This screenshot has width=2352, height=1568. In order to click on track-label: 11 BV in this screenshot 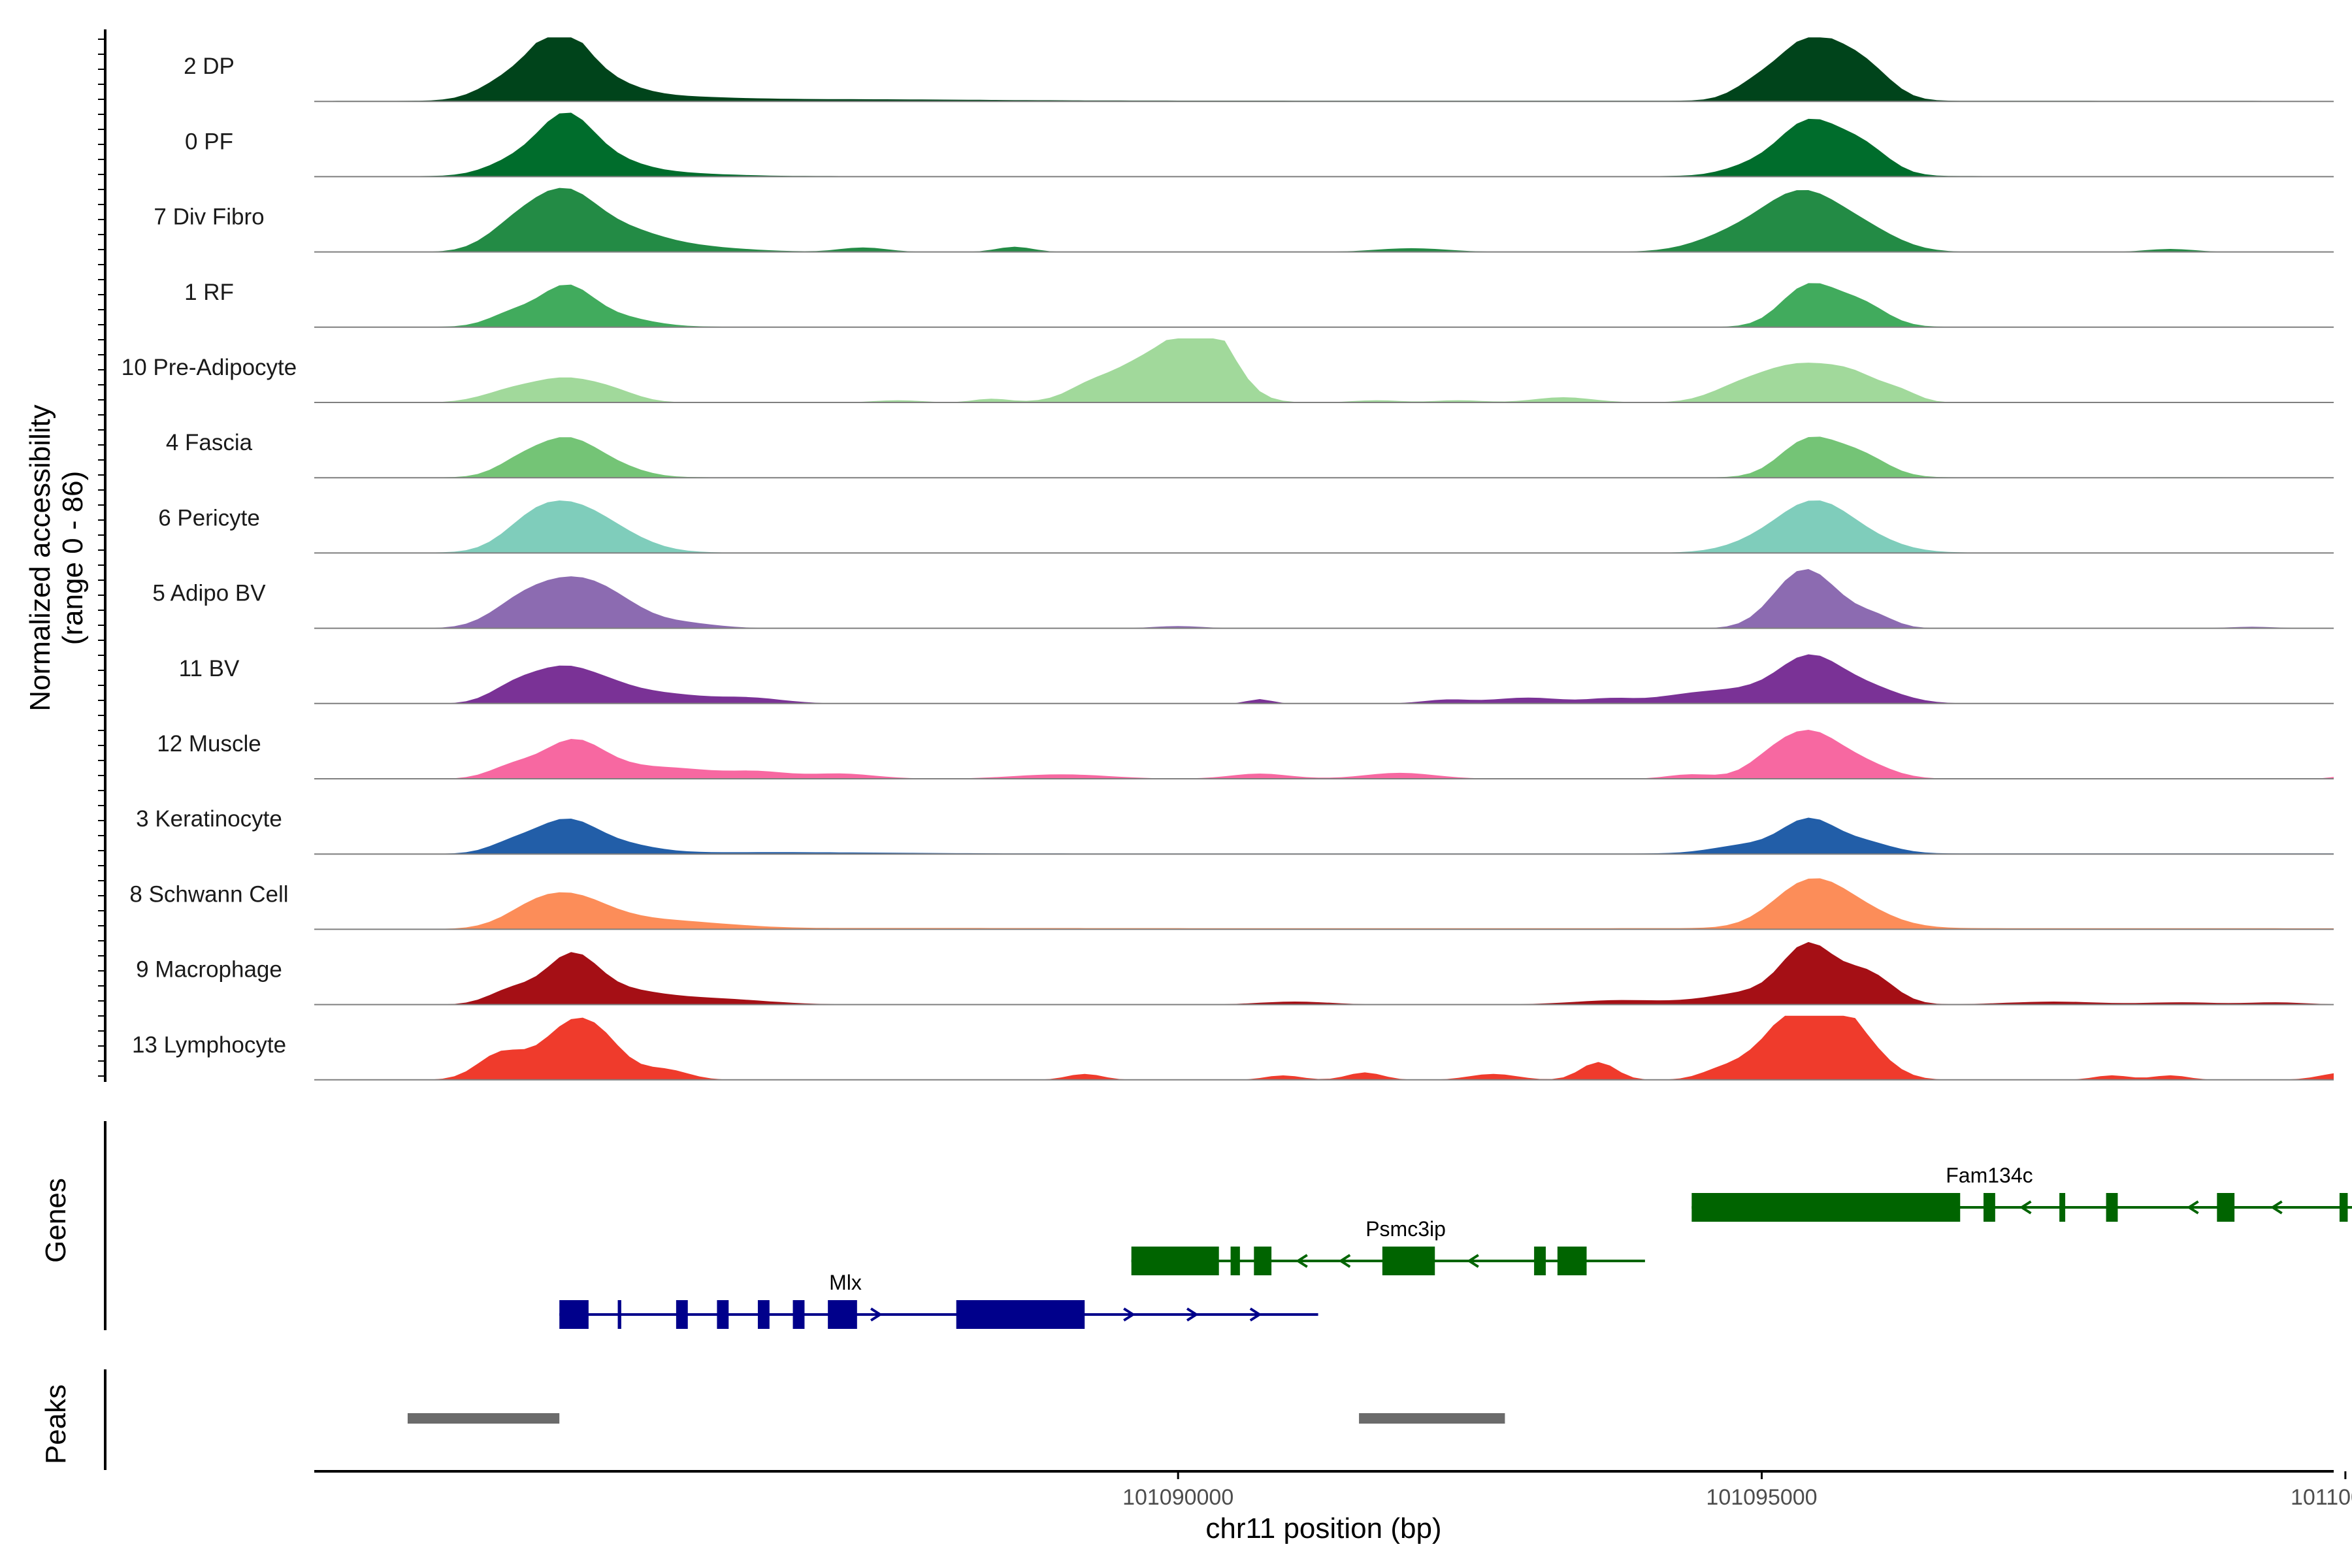, I will do `click(209, 668)`.